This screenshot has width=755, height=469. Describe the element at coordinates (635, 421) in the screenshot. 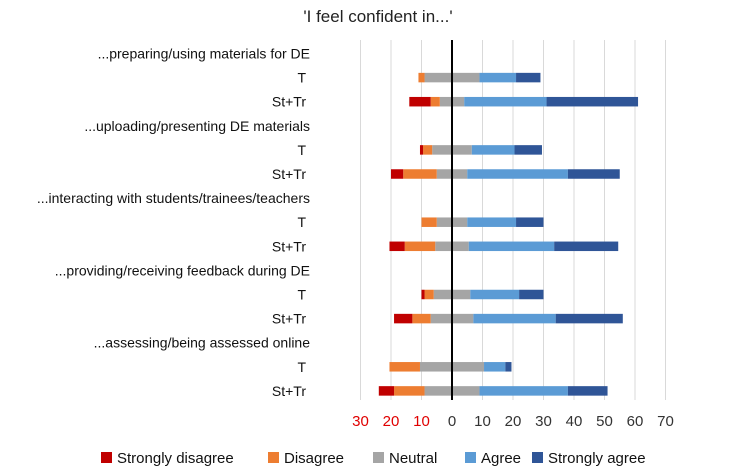

I see `x-tick-label: 60` at that location.